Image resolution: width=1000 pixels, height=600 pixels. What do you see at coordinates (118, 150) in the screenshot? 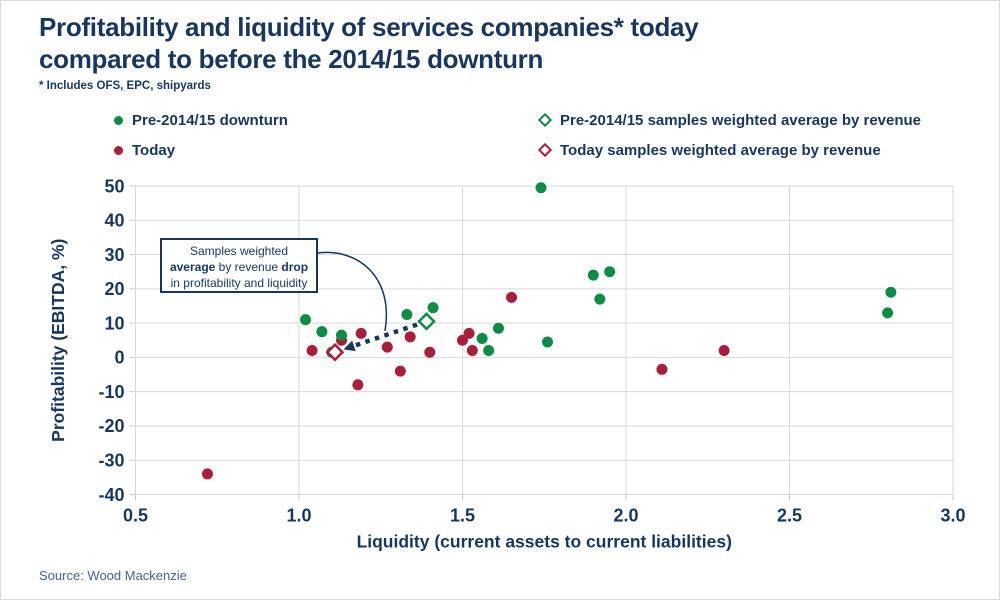
I see `red-dot-icon` at bounding box center [118, 150].